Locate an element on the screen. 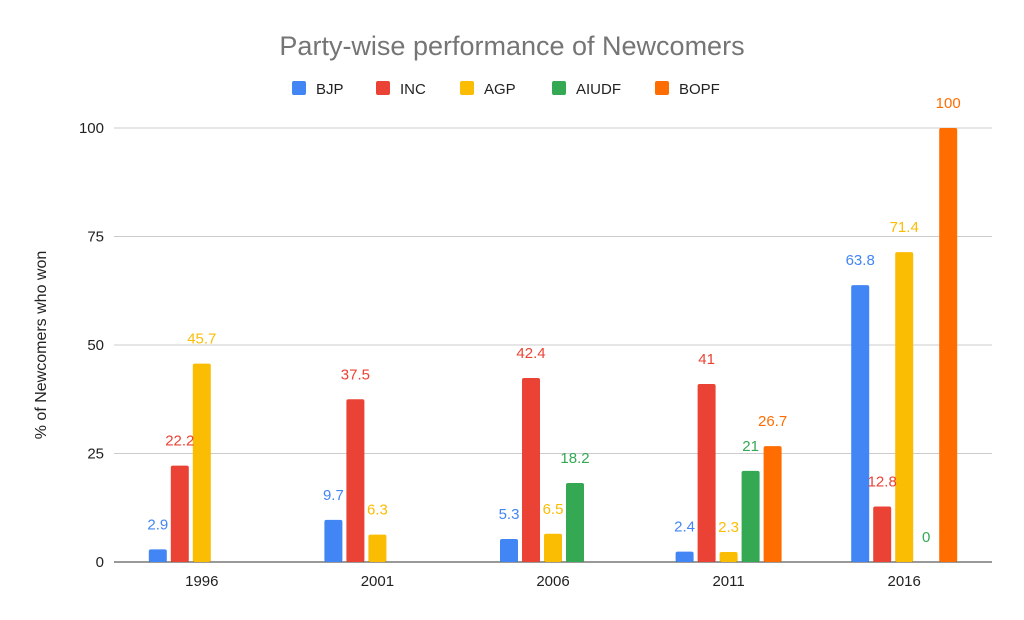 The height and width of the screenshot is (620, 1024). data-label-agp-2016: 71.4 is located at coordinates (904, 227).